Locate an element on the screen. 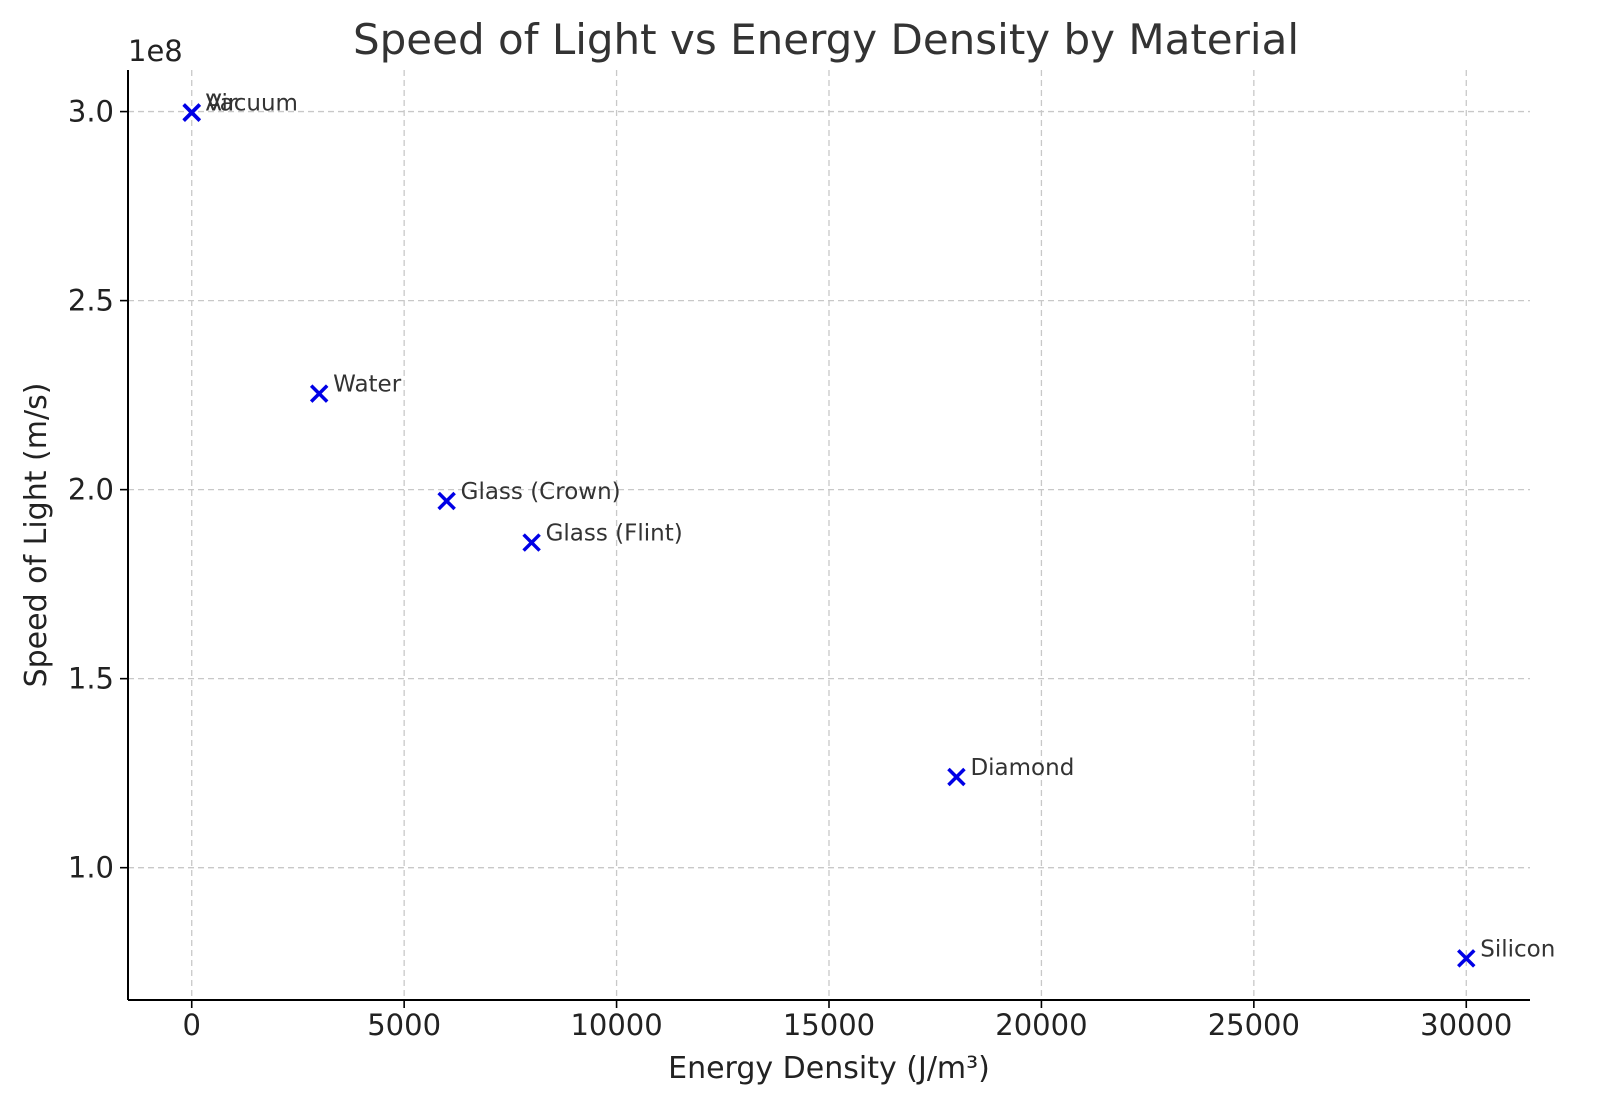 Image resolution: width=1623 pixels, height=1101 pixels. x-tick-label: 15000 is located at coordinates (829, 1025).